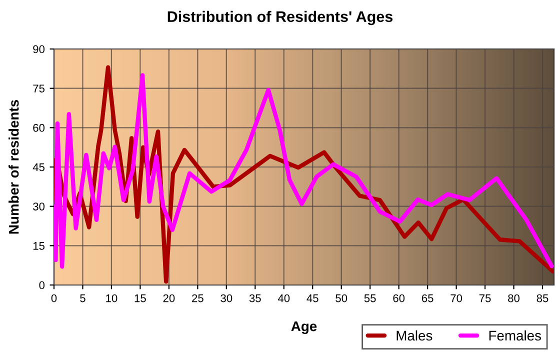 The width and height of the screenshot is (560, 353). Describe the element at coordinates (39, 49) in the screenshot. I see `y-tick-label: 90` at that location.